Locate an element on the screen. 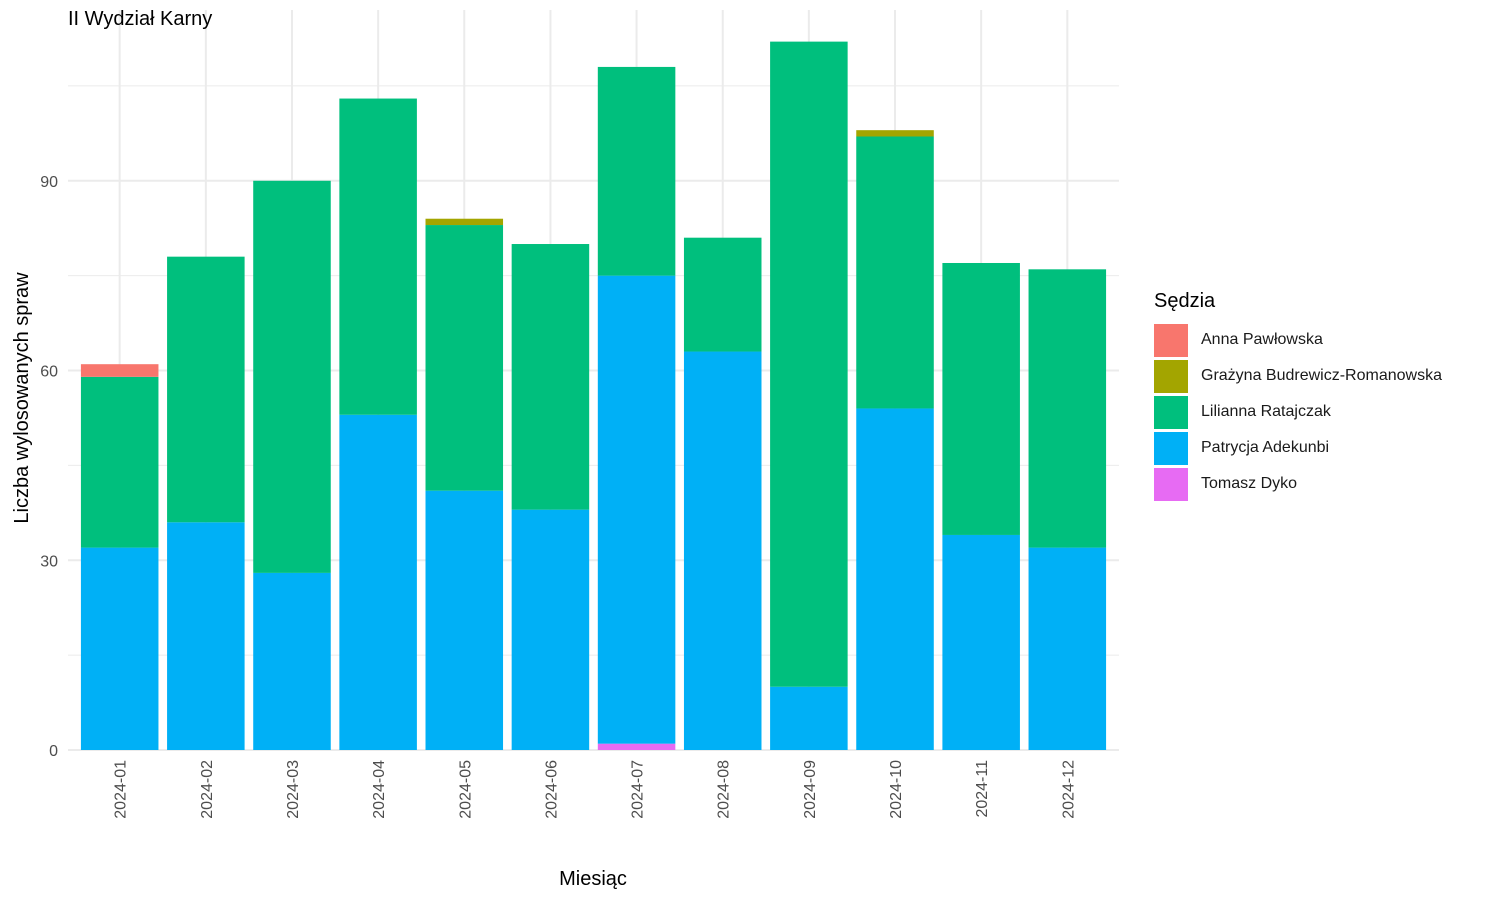 This screenshot has width=1500, height=900. x-axis-label: Miesiąc is located at coordinates (593, 879).